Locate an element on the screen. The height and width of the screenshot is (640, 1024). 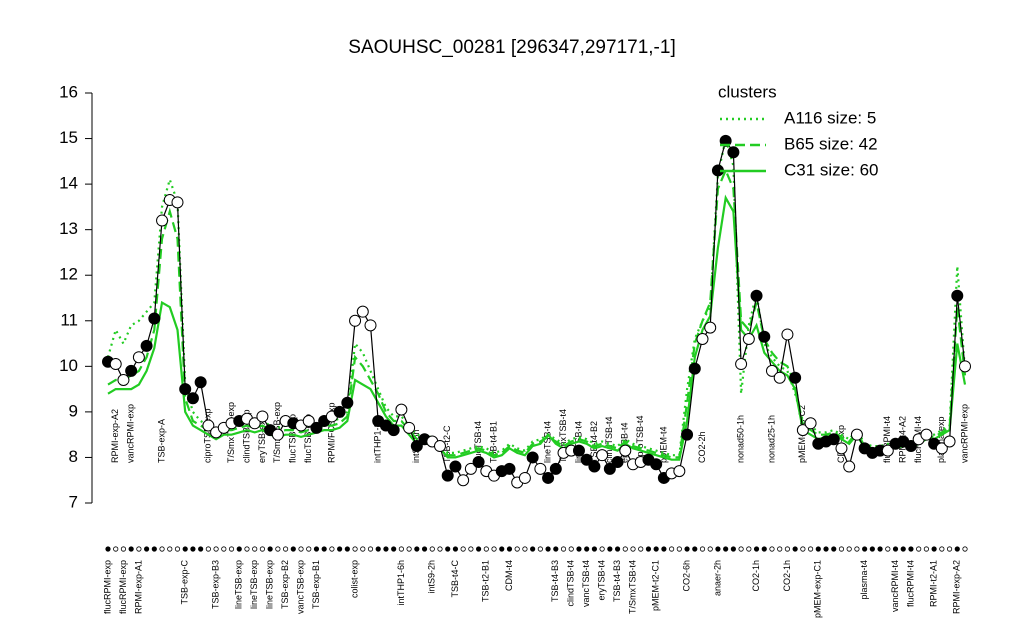
x-tick-label: CO2-1h is located at coordinates (756, 576).